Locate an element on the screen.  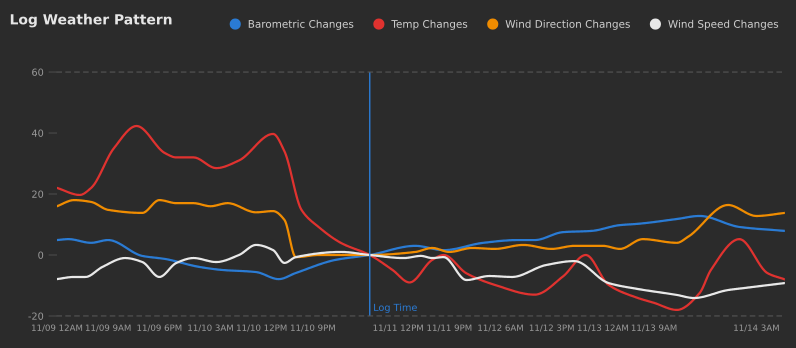
x-tick-label: 11/13 12AM is located at coordinates (603, 328).